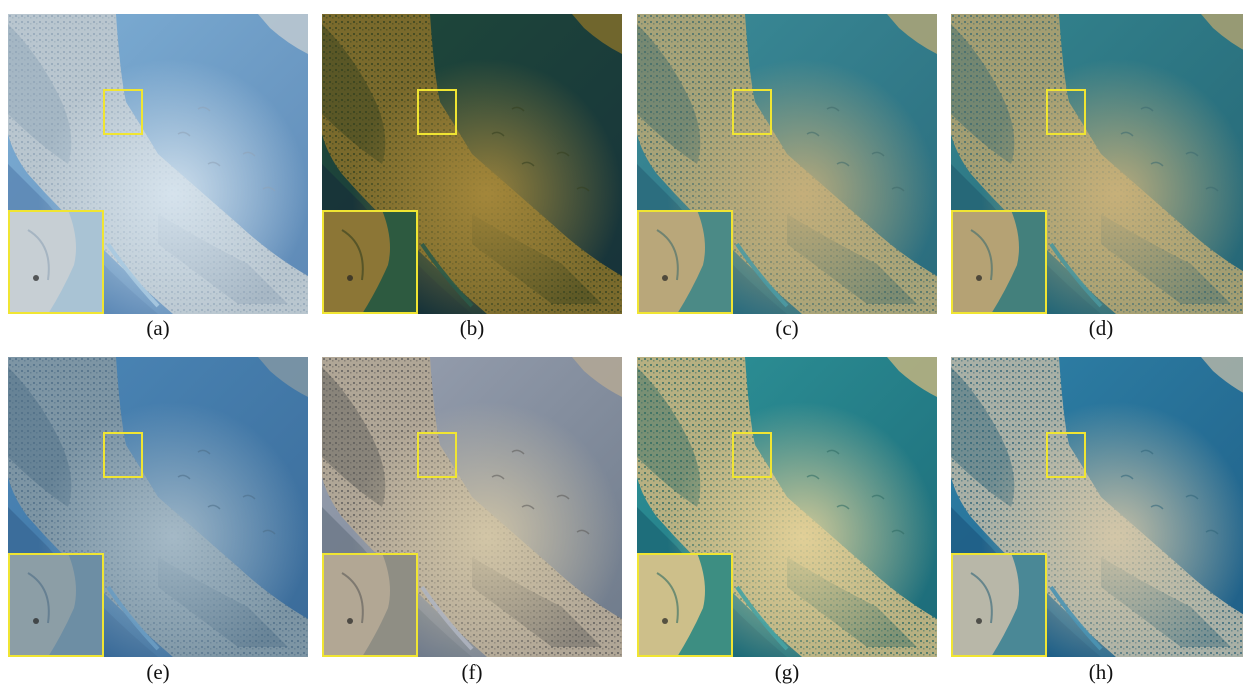  Describe the element at coordinates (787, 672) in the screenshot. I see `panel-caption: (g)` at that location.